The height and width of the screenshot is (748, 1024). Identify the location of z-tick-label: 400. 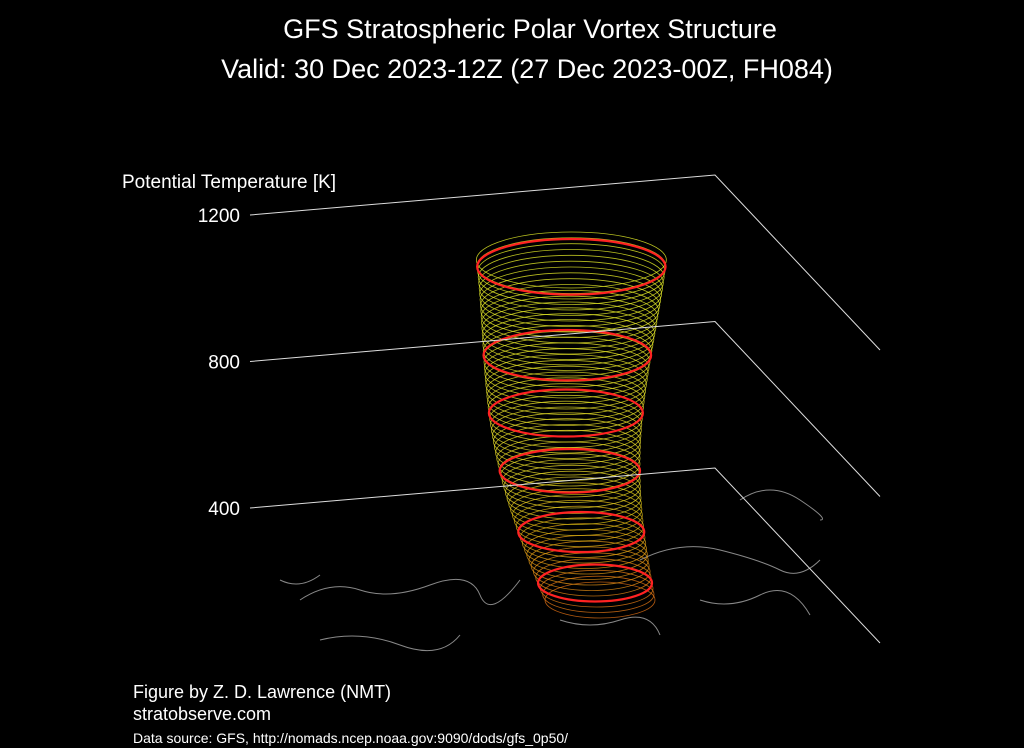
(224, 509).